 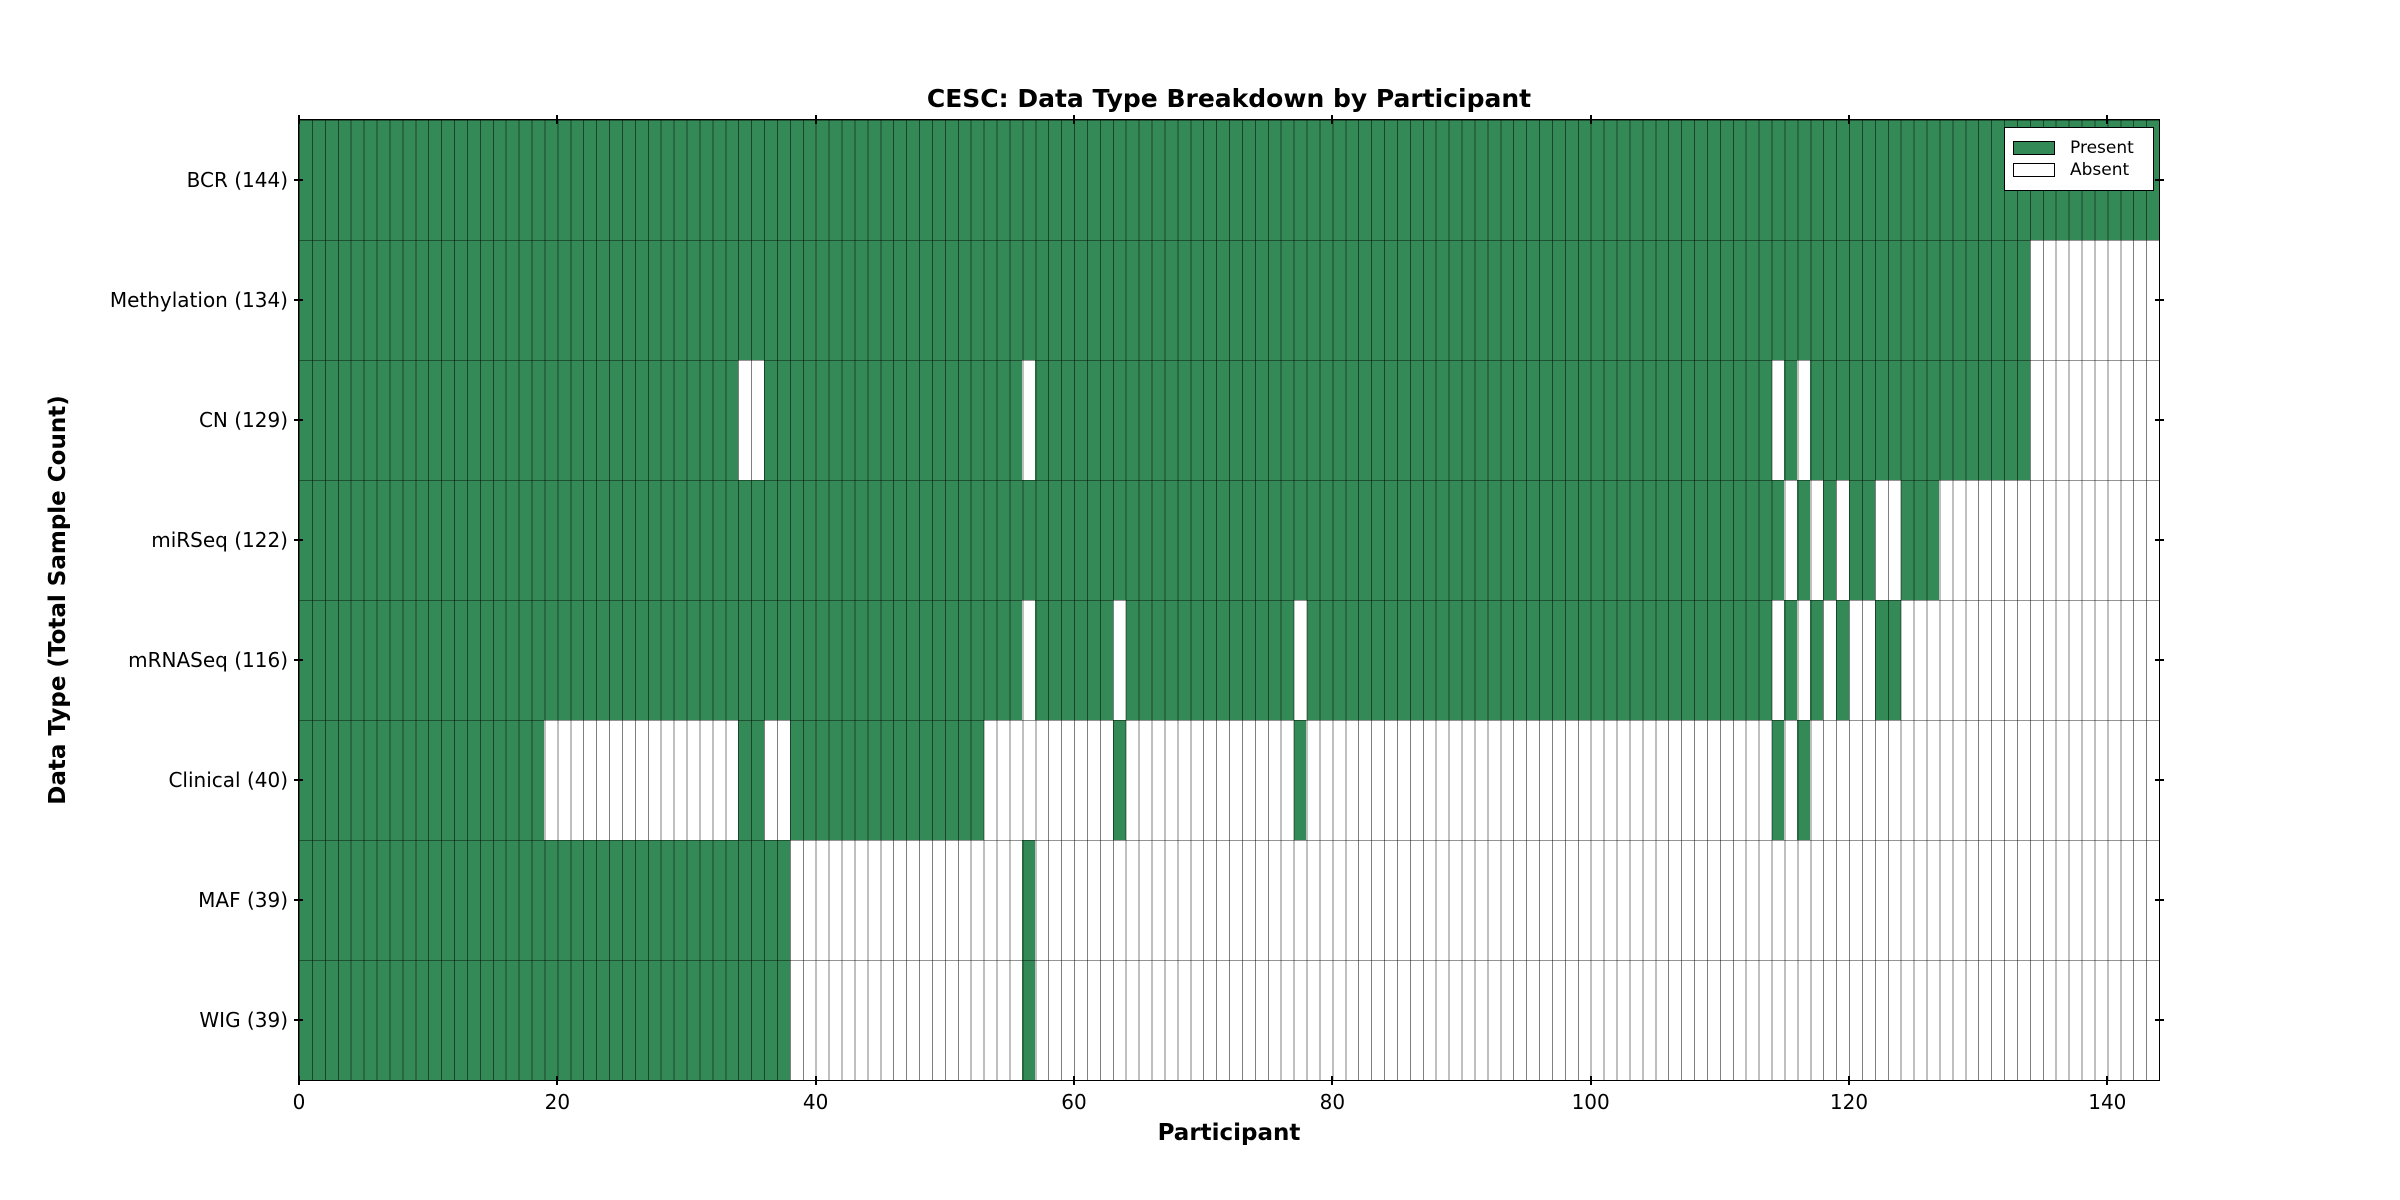 I want to click on x-tick-label: 100, so click(x=1590, y=1102).